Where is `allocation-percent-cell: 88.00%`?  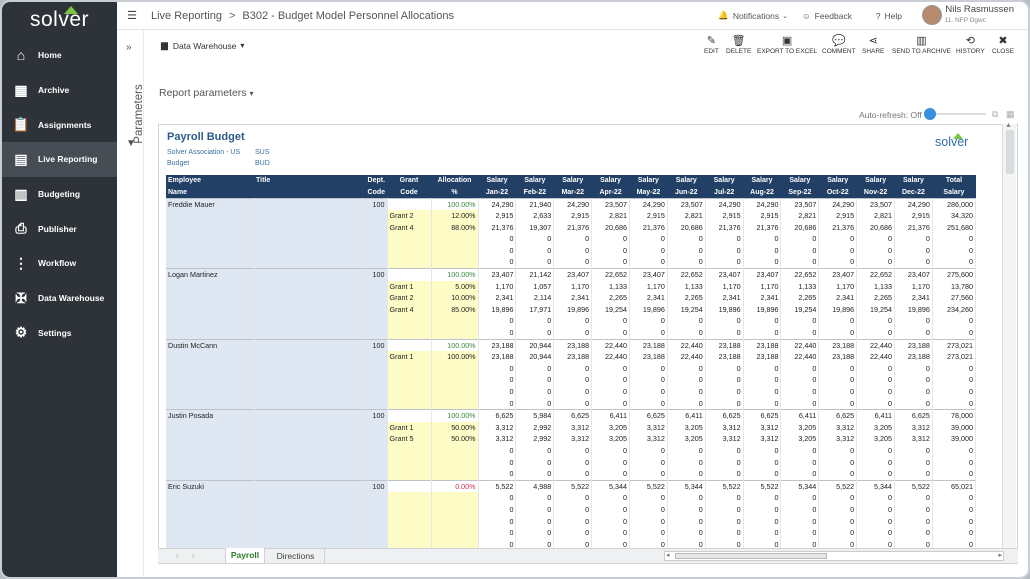 allocation-percent-cell: 88.00% is located at coordinates (455, 227).